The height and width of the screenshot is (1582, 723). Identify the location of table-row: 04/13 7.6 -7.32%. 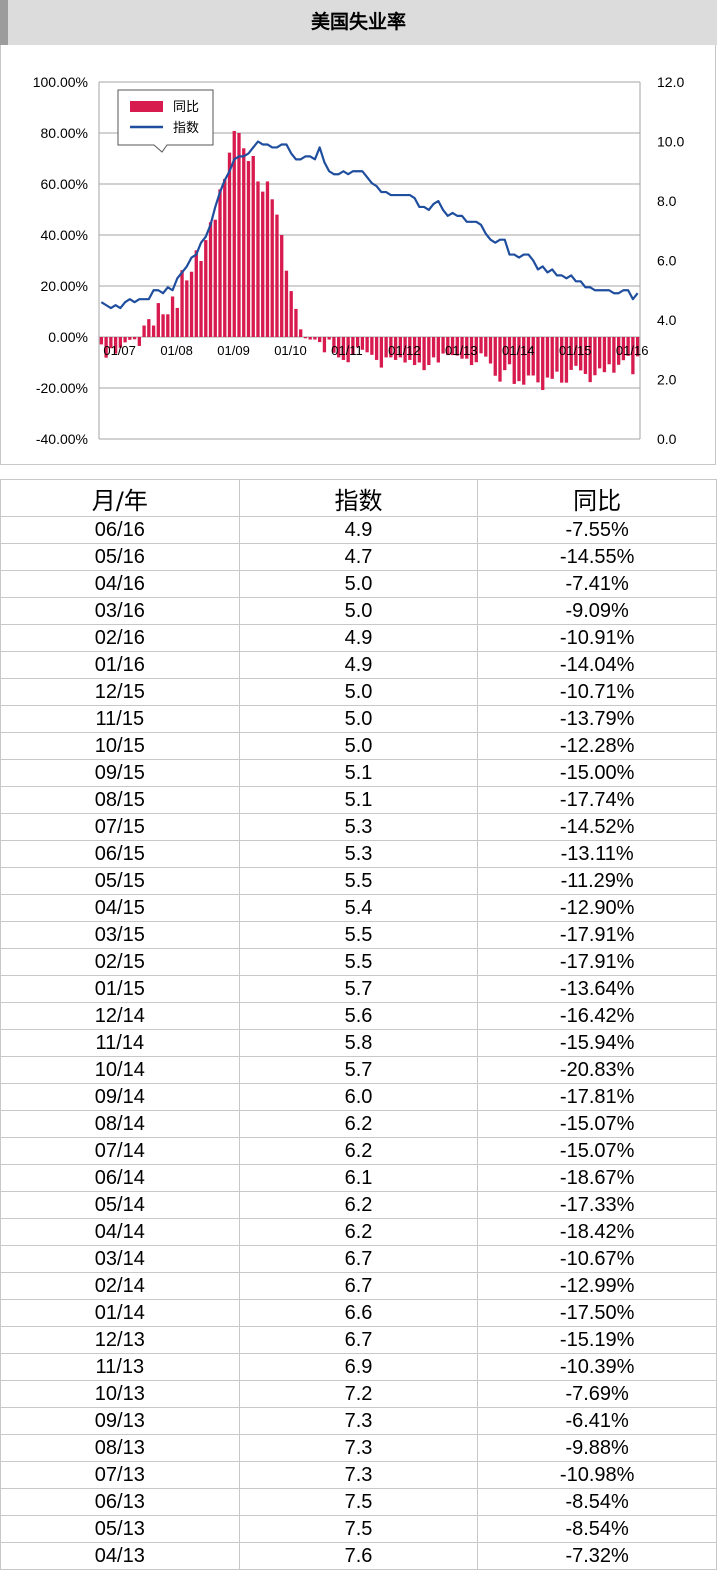
(358, 1556).